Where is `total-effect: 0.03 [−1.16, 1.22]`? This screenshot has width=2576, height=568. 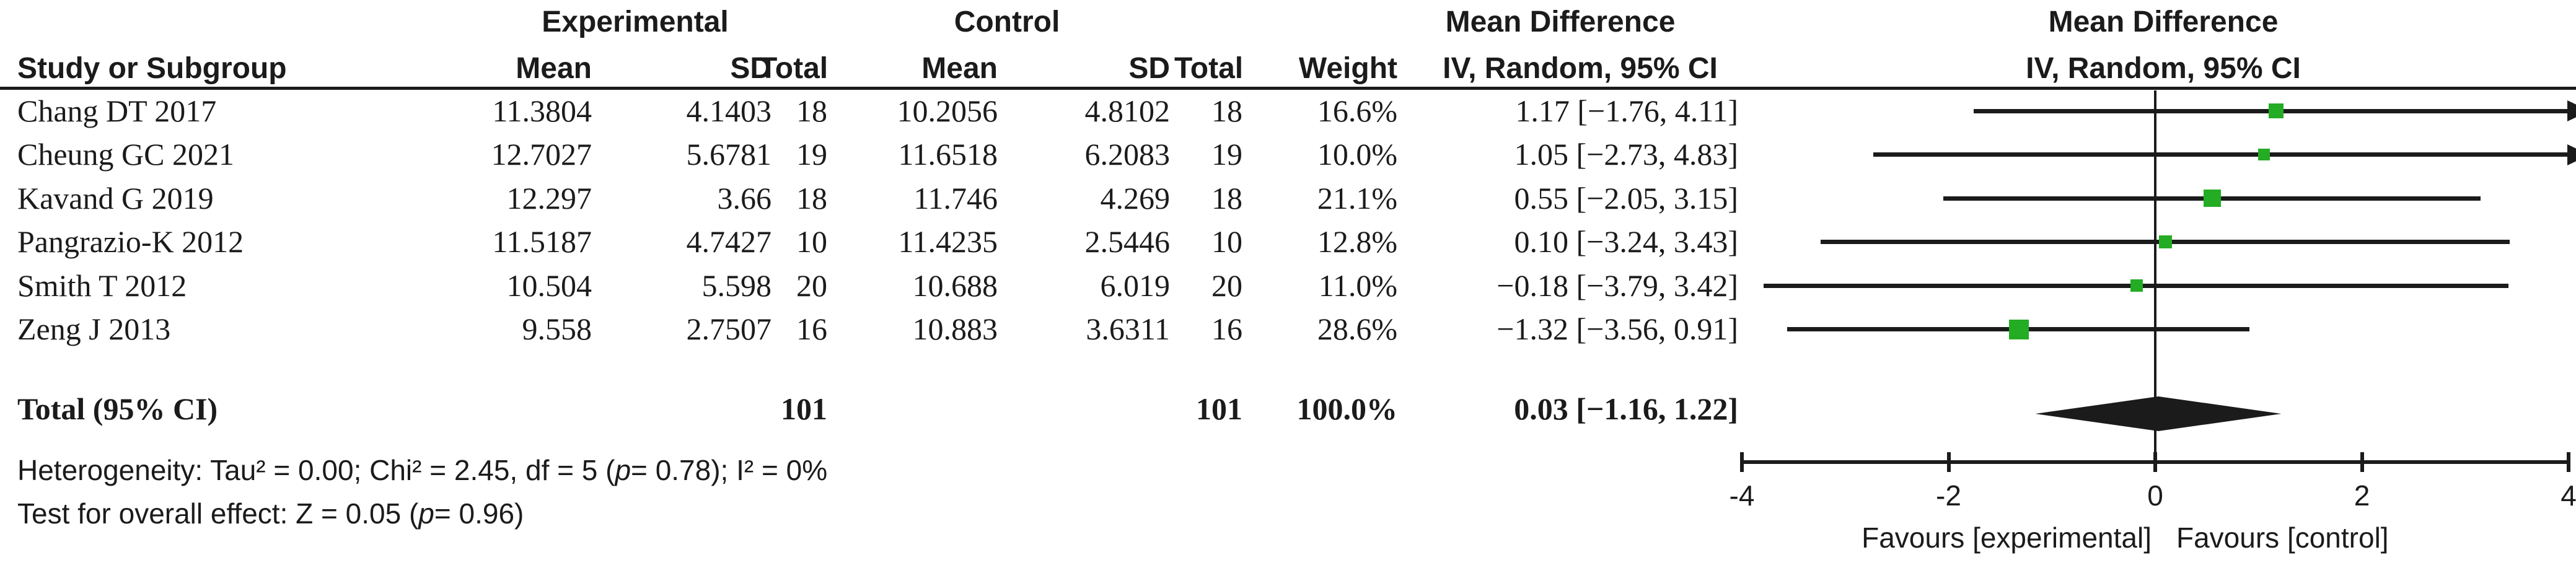
total-effect: 0.03 [−1.16, 1.22] is located at coordinates (1626, 408).